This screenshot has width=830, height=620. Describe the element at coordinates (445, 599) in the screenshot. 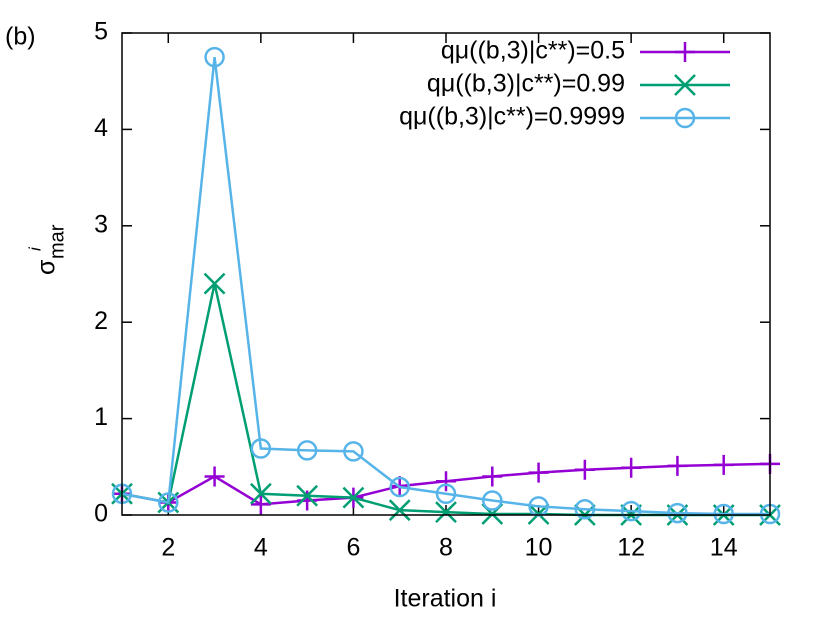

I see `x-axis-label: Iteration i` at that location.